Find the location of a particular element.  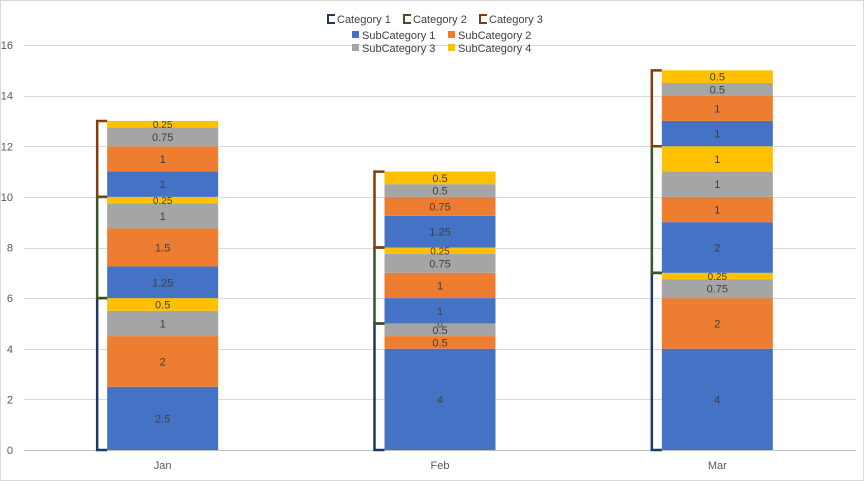

legend-label: Category 3 is located at coordinates (516, 20).